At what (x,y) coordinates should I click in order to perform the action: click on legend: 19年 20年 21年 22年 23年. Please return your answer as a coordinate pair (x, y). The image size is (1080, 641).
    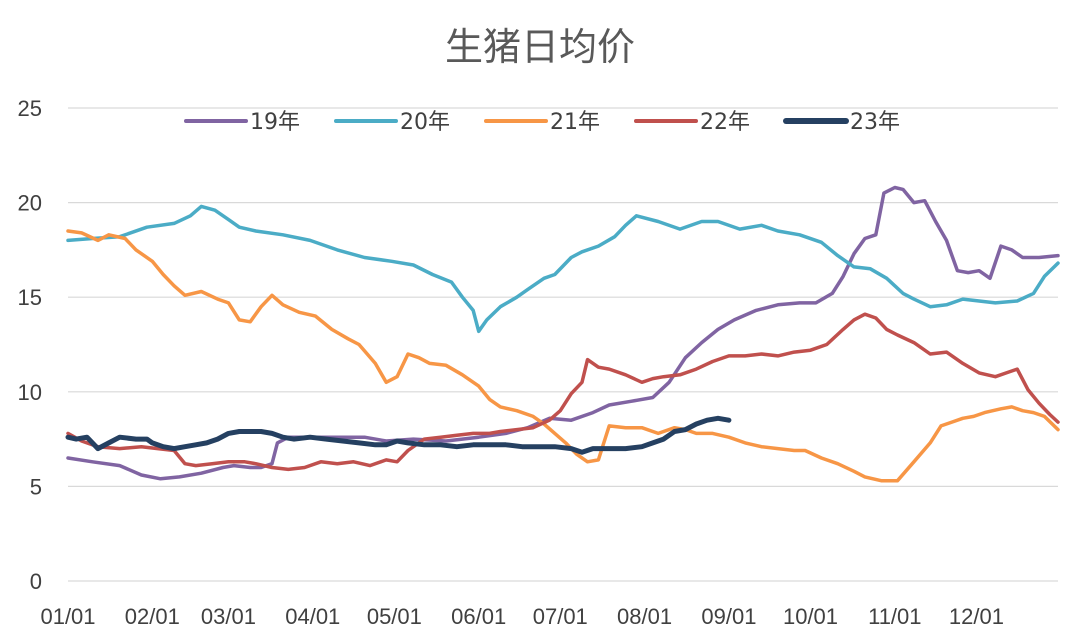
    Looking at the image, I should click on (542, 122).